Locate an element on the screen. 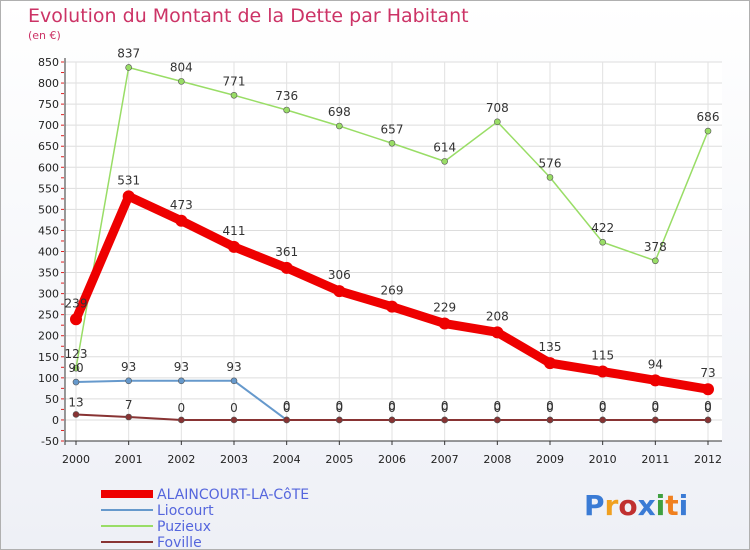 The width and height of the screenshot is (750, 550). logo-letter: t is located at coordinates (672, 505).